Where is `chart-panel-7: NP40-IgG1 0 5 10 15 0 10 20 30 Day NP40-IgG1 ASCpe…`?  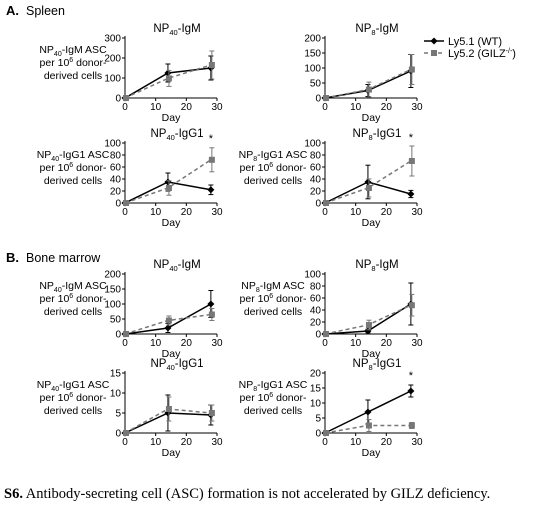
chart-panel-7: NP40-IgG1 0 5 10 15 0 10 20 30 Day NP40-IgG1 ASCpe… is located at coordinates (130, 408).